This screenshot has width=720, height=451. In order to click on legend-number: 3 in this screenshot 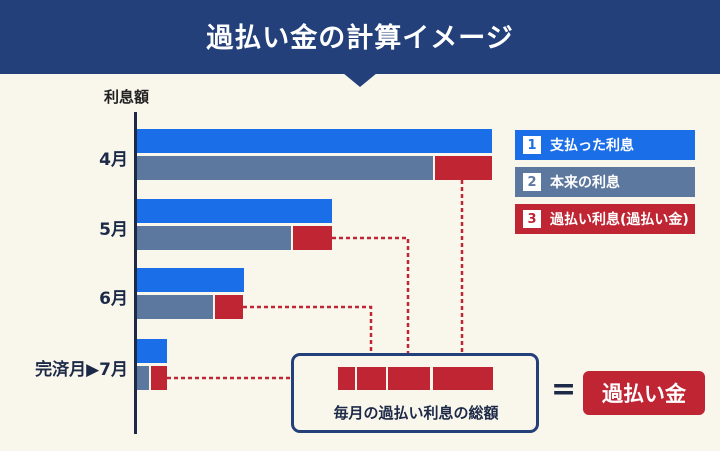, I will do `click(532, 219)`.